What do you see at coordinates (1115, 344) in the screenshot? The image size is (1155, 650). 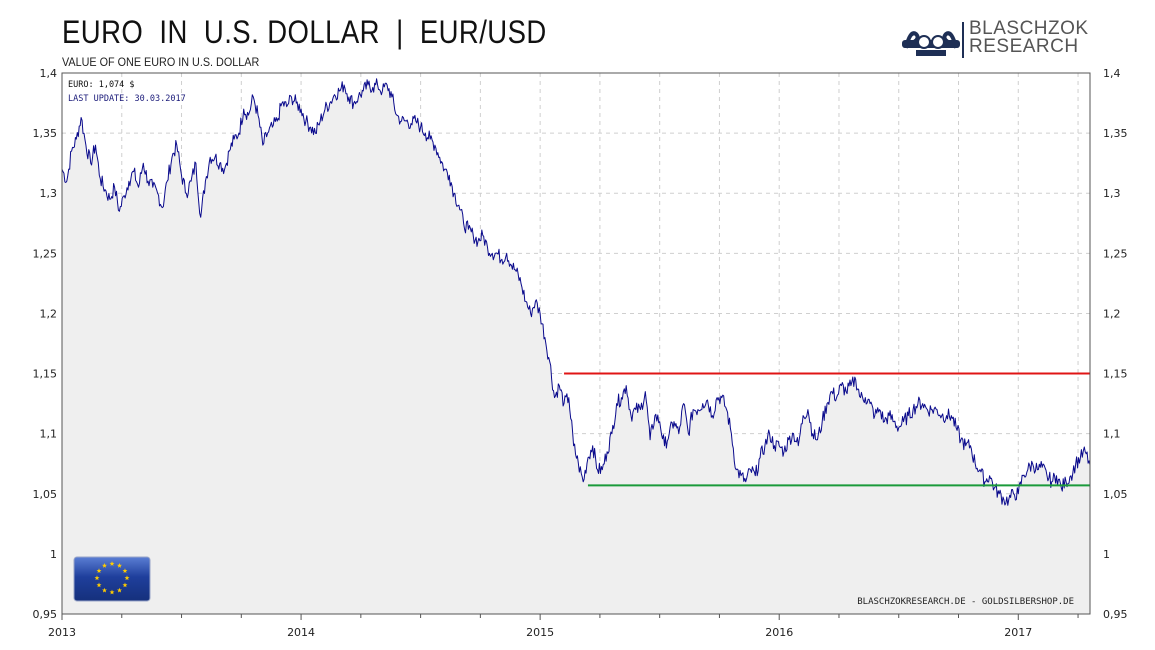 I see `y-axis-right: 1,4 1,35 1,3 1,25 1,2 1,15 1,1 1,05 1 0,95` at bounding box center [1115, 344].